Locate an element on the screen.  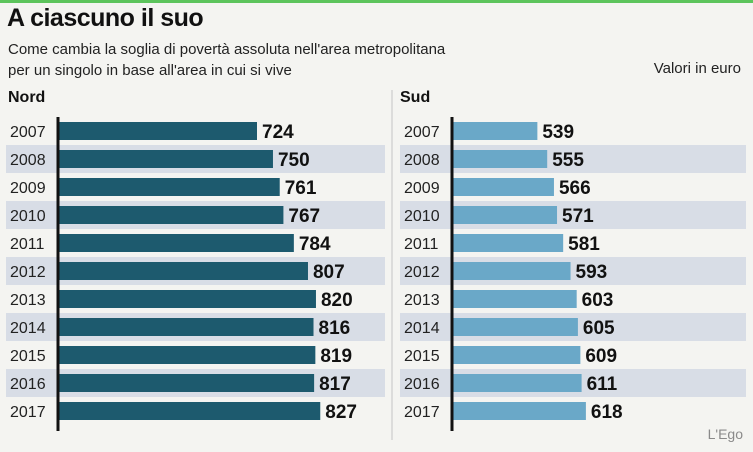
year-label-nord: 2013 is located at coordinates (28, 300).